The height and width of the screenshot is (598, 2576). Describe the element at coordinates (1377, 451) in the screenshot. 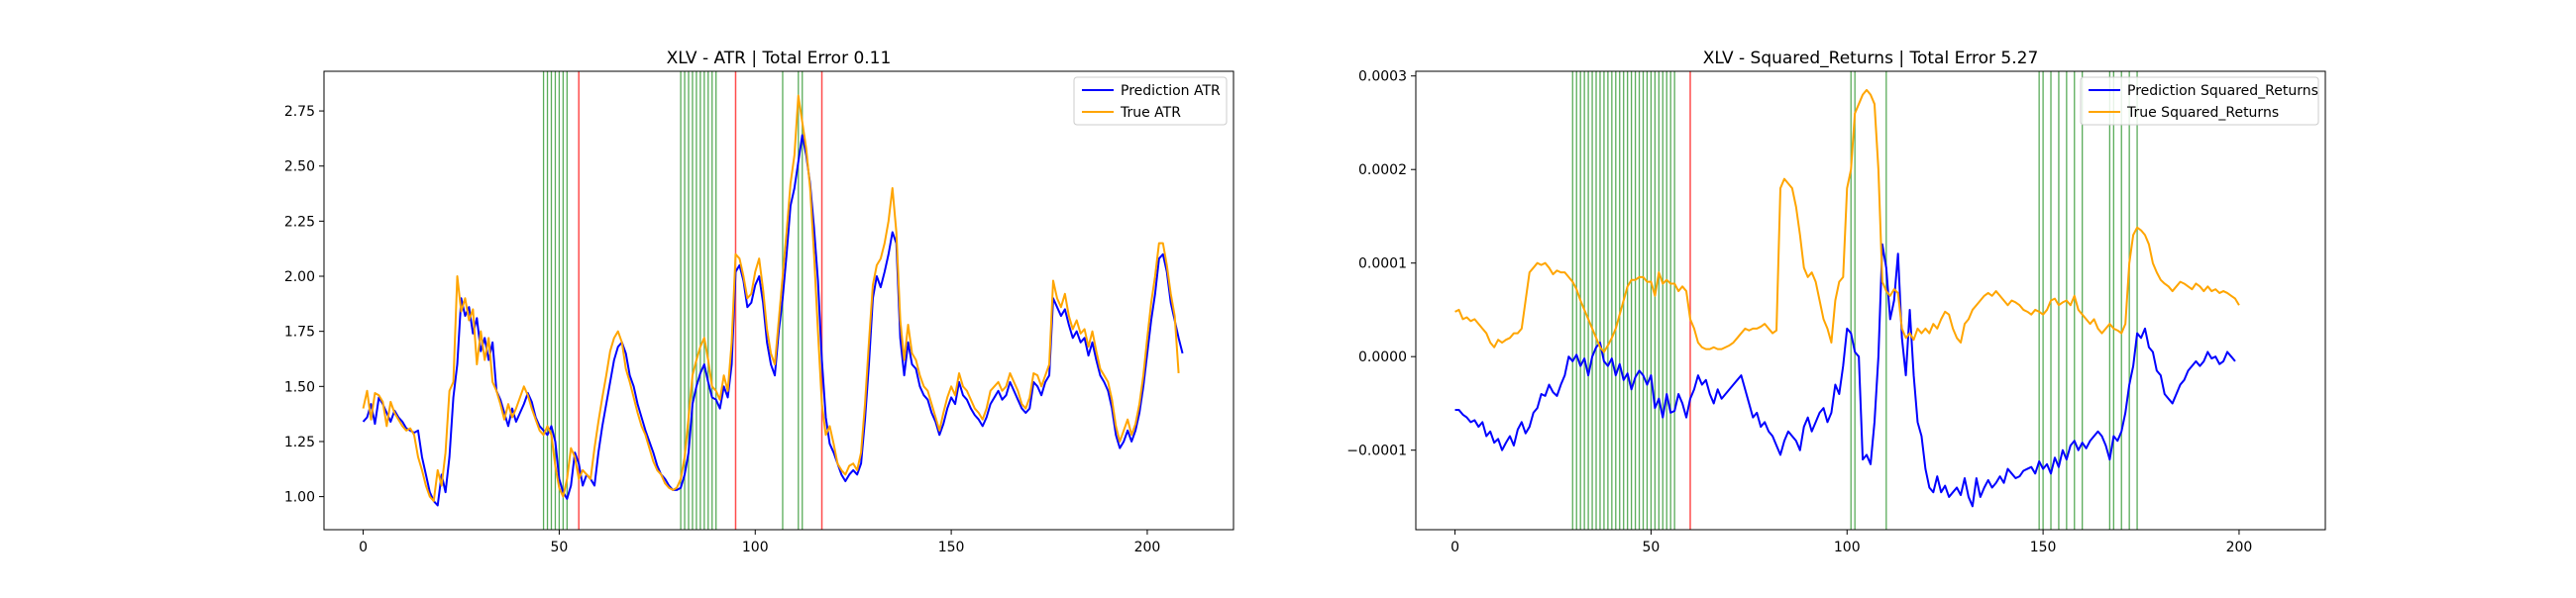

I see `y-tick-label: −0.0001` at that location.